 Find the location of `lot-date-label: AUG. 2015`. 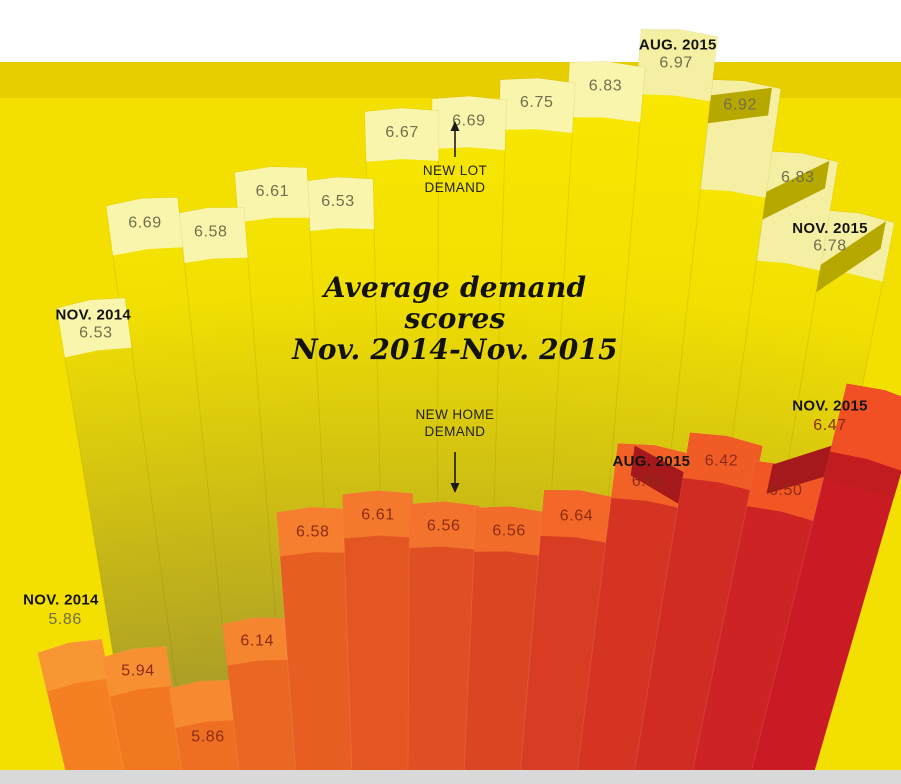

lot-date-label: AUG. 2015 is located at coordinates (678, 45).